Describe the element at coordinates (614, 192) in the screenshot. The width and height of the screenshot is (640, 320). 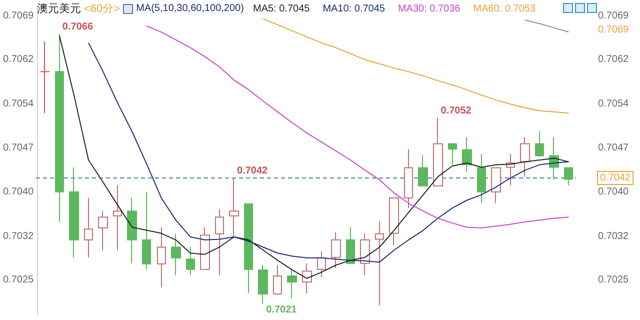
I see `y2-tick-label: 0.7040` at that location.